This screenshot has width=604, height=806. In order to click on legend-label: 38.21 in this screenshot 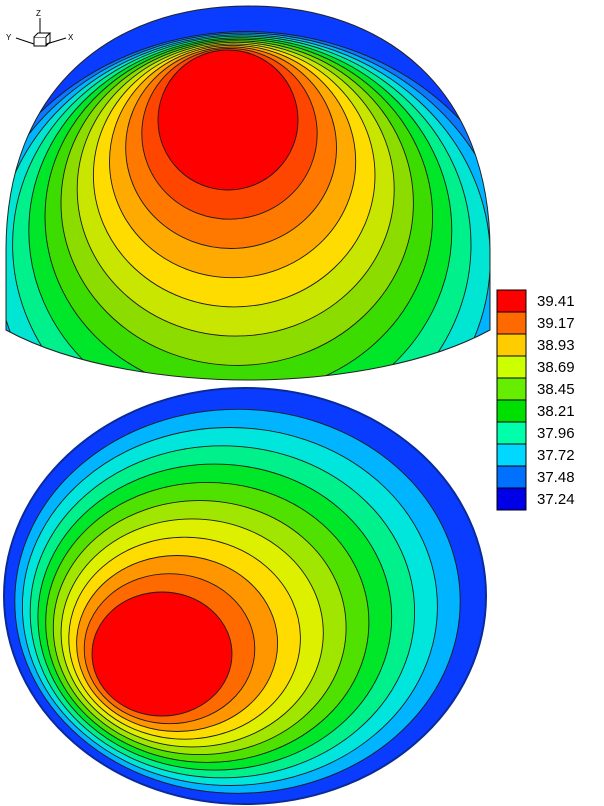, I will do `click(556, 411)`.